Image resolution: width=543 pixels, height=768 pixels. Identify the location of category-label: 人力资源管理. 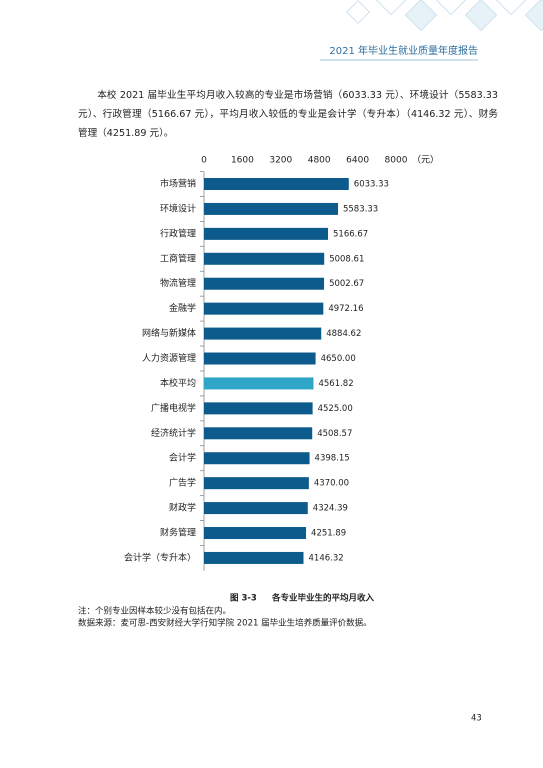
(169, 358).